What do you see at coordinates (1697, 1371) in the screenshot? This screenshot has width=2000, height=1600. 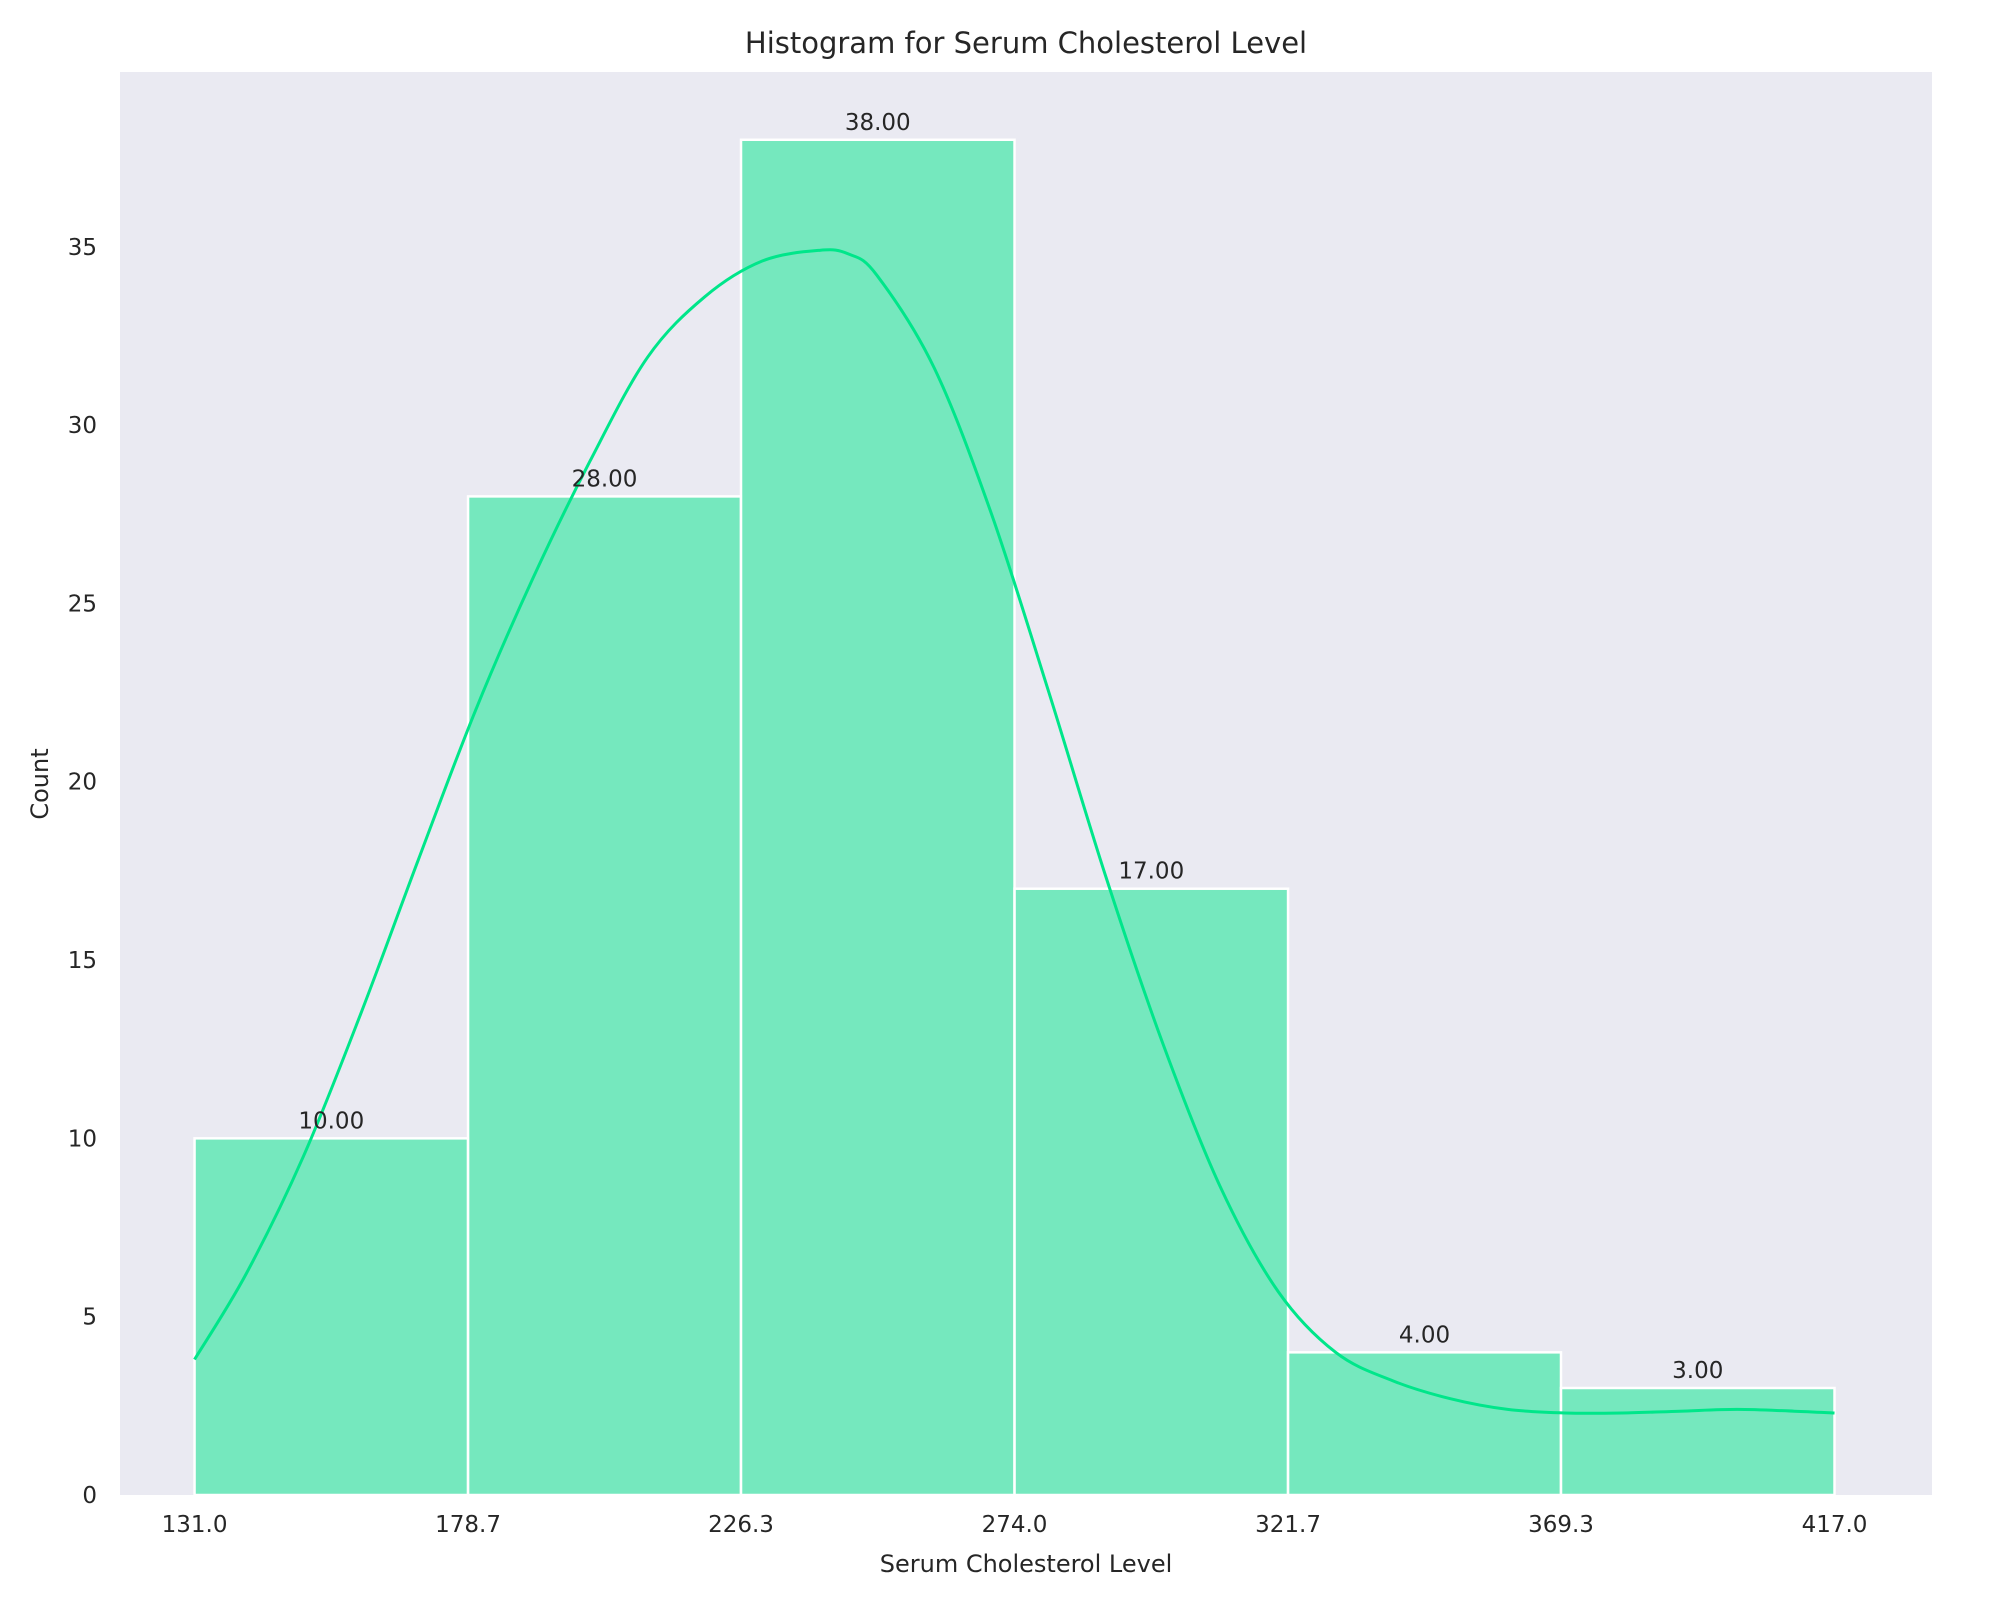 I see `bar-value-label: 3.00` at bounding box center [1697, 1371].